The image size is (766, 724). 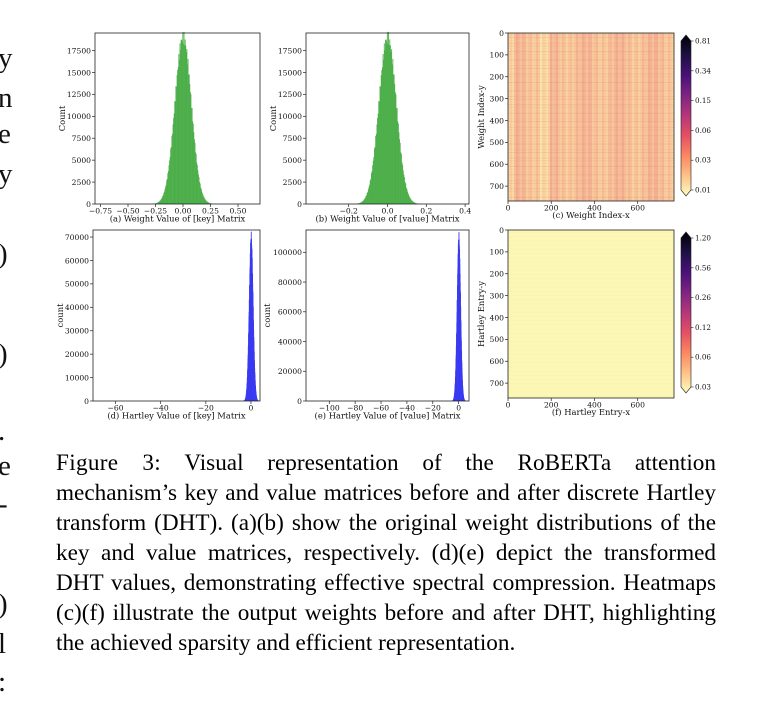 I want to click on panel-title: (a) Weight Value of [key] Matrix, so click(x=178, y=219).